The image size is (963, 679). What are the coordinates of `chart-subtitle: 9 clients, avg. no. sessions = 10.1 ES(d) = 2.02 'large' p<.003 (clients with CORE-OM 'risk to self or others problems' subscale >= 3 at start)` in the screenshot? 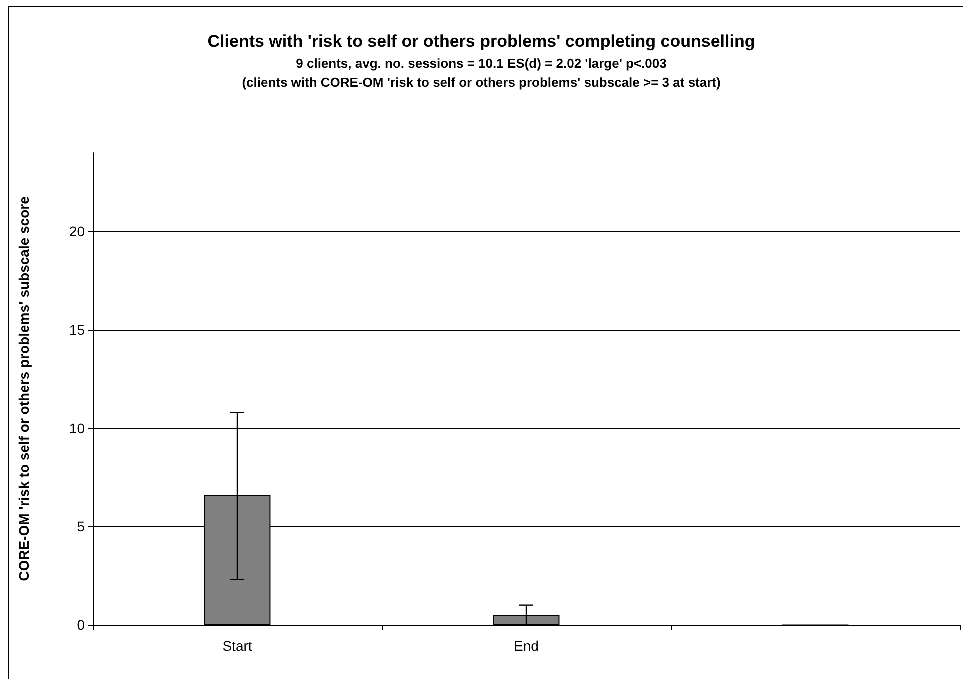 It's located at (481, 73).